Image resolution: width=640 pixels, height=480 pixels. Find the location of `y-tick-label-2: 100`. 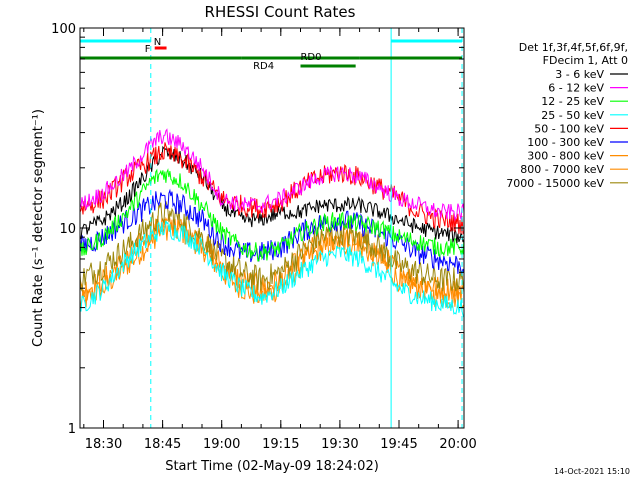

y-tick-label-2: 100 is located at coordinates (63, 29).